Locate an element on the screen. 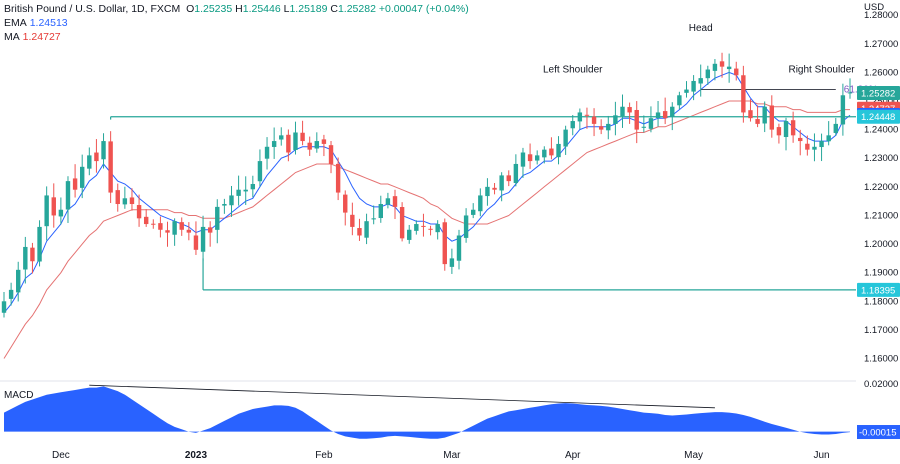  price-tag-label: 1.18395 is located at coordinates (878, 290).